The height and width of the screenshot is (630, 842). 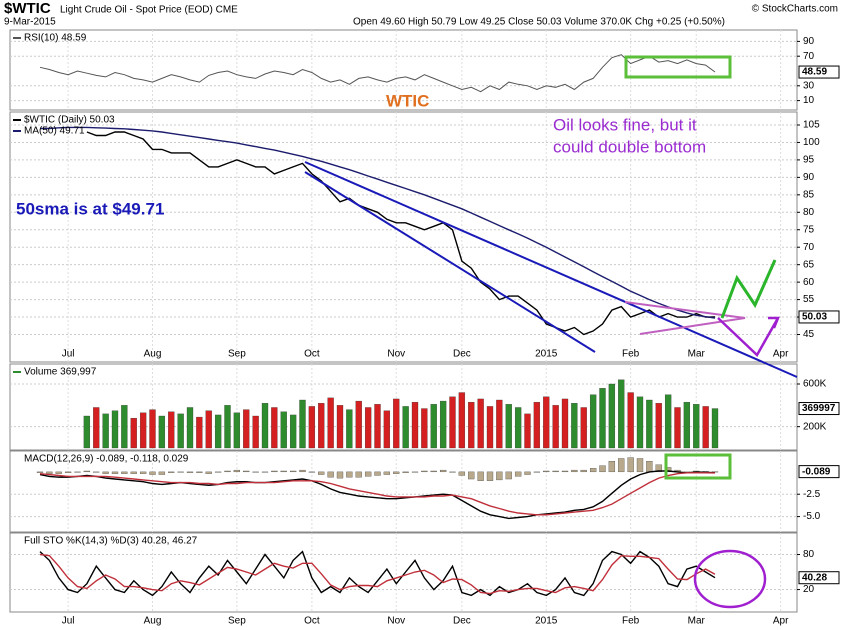 What do you see at coordinates (106, 459) in the screenshot?
I see `legend-entry: MACD(12,26,9) -0.089, -0.118, 0.029` at bounding box center [106, 459].